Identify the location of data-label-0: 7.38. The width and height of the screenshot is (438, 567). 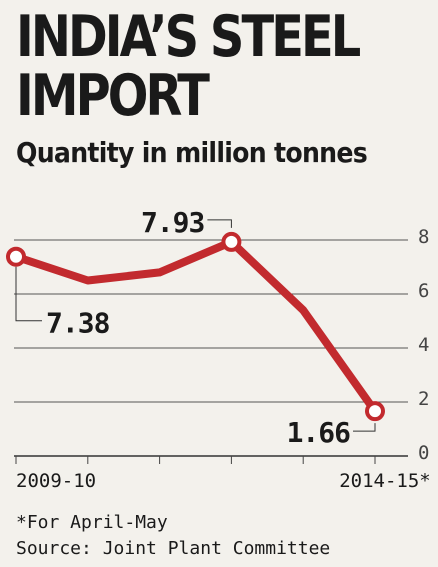
(78, 323).